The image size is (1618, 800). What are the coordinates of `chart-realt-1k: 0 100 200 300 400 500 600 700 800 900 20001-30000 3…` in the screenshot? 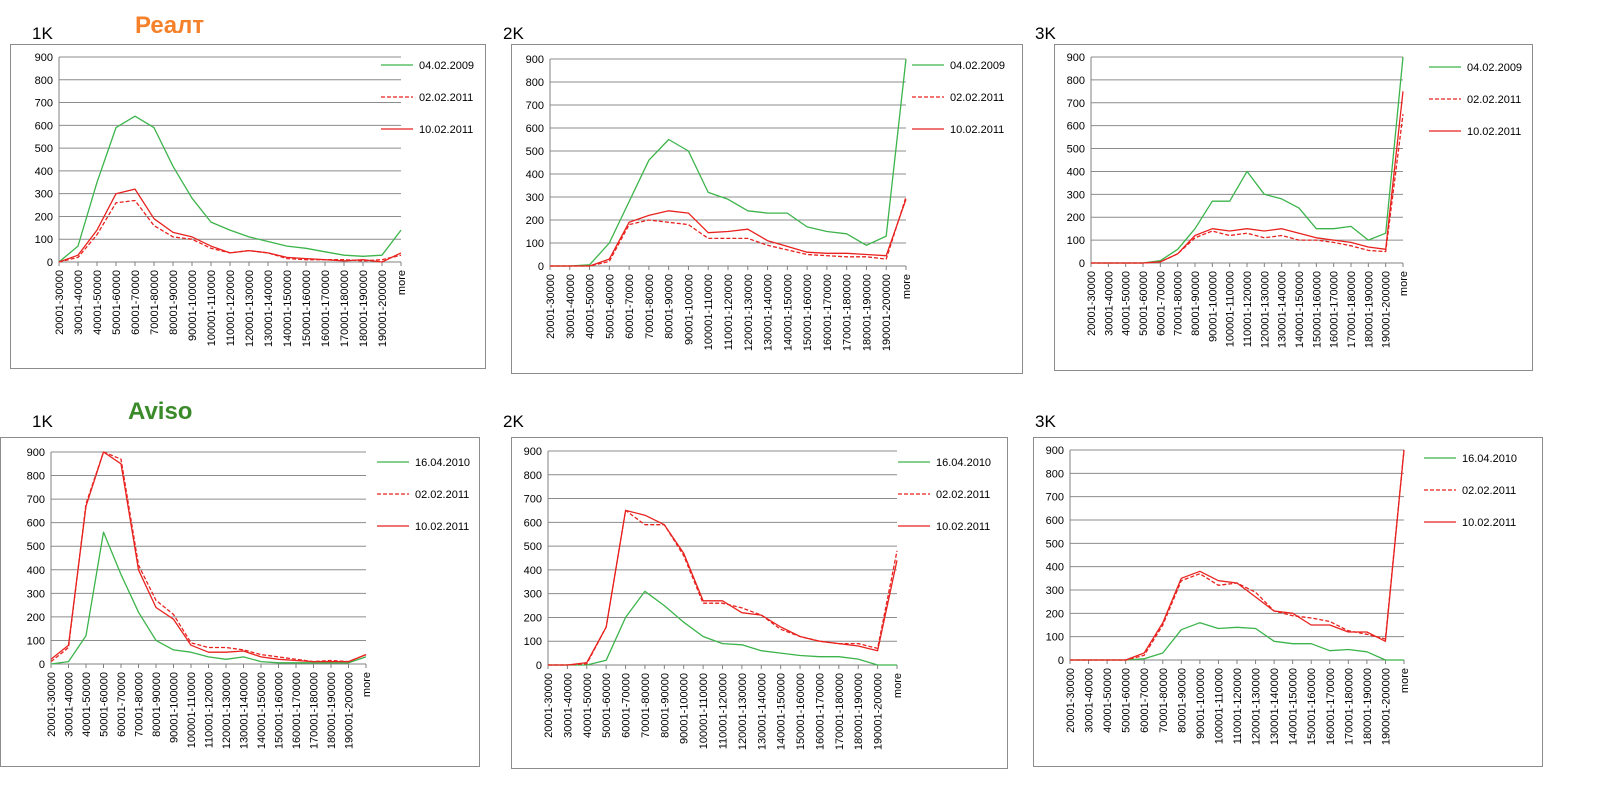 It's located at (248, 206).